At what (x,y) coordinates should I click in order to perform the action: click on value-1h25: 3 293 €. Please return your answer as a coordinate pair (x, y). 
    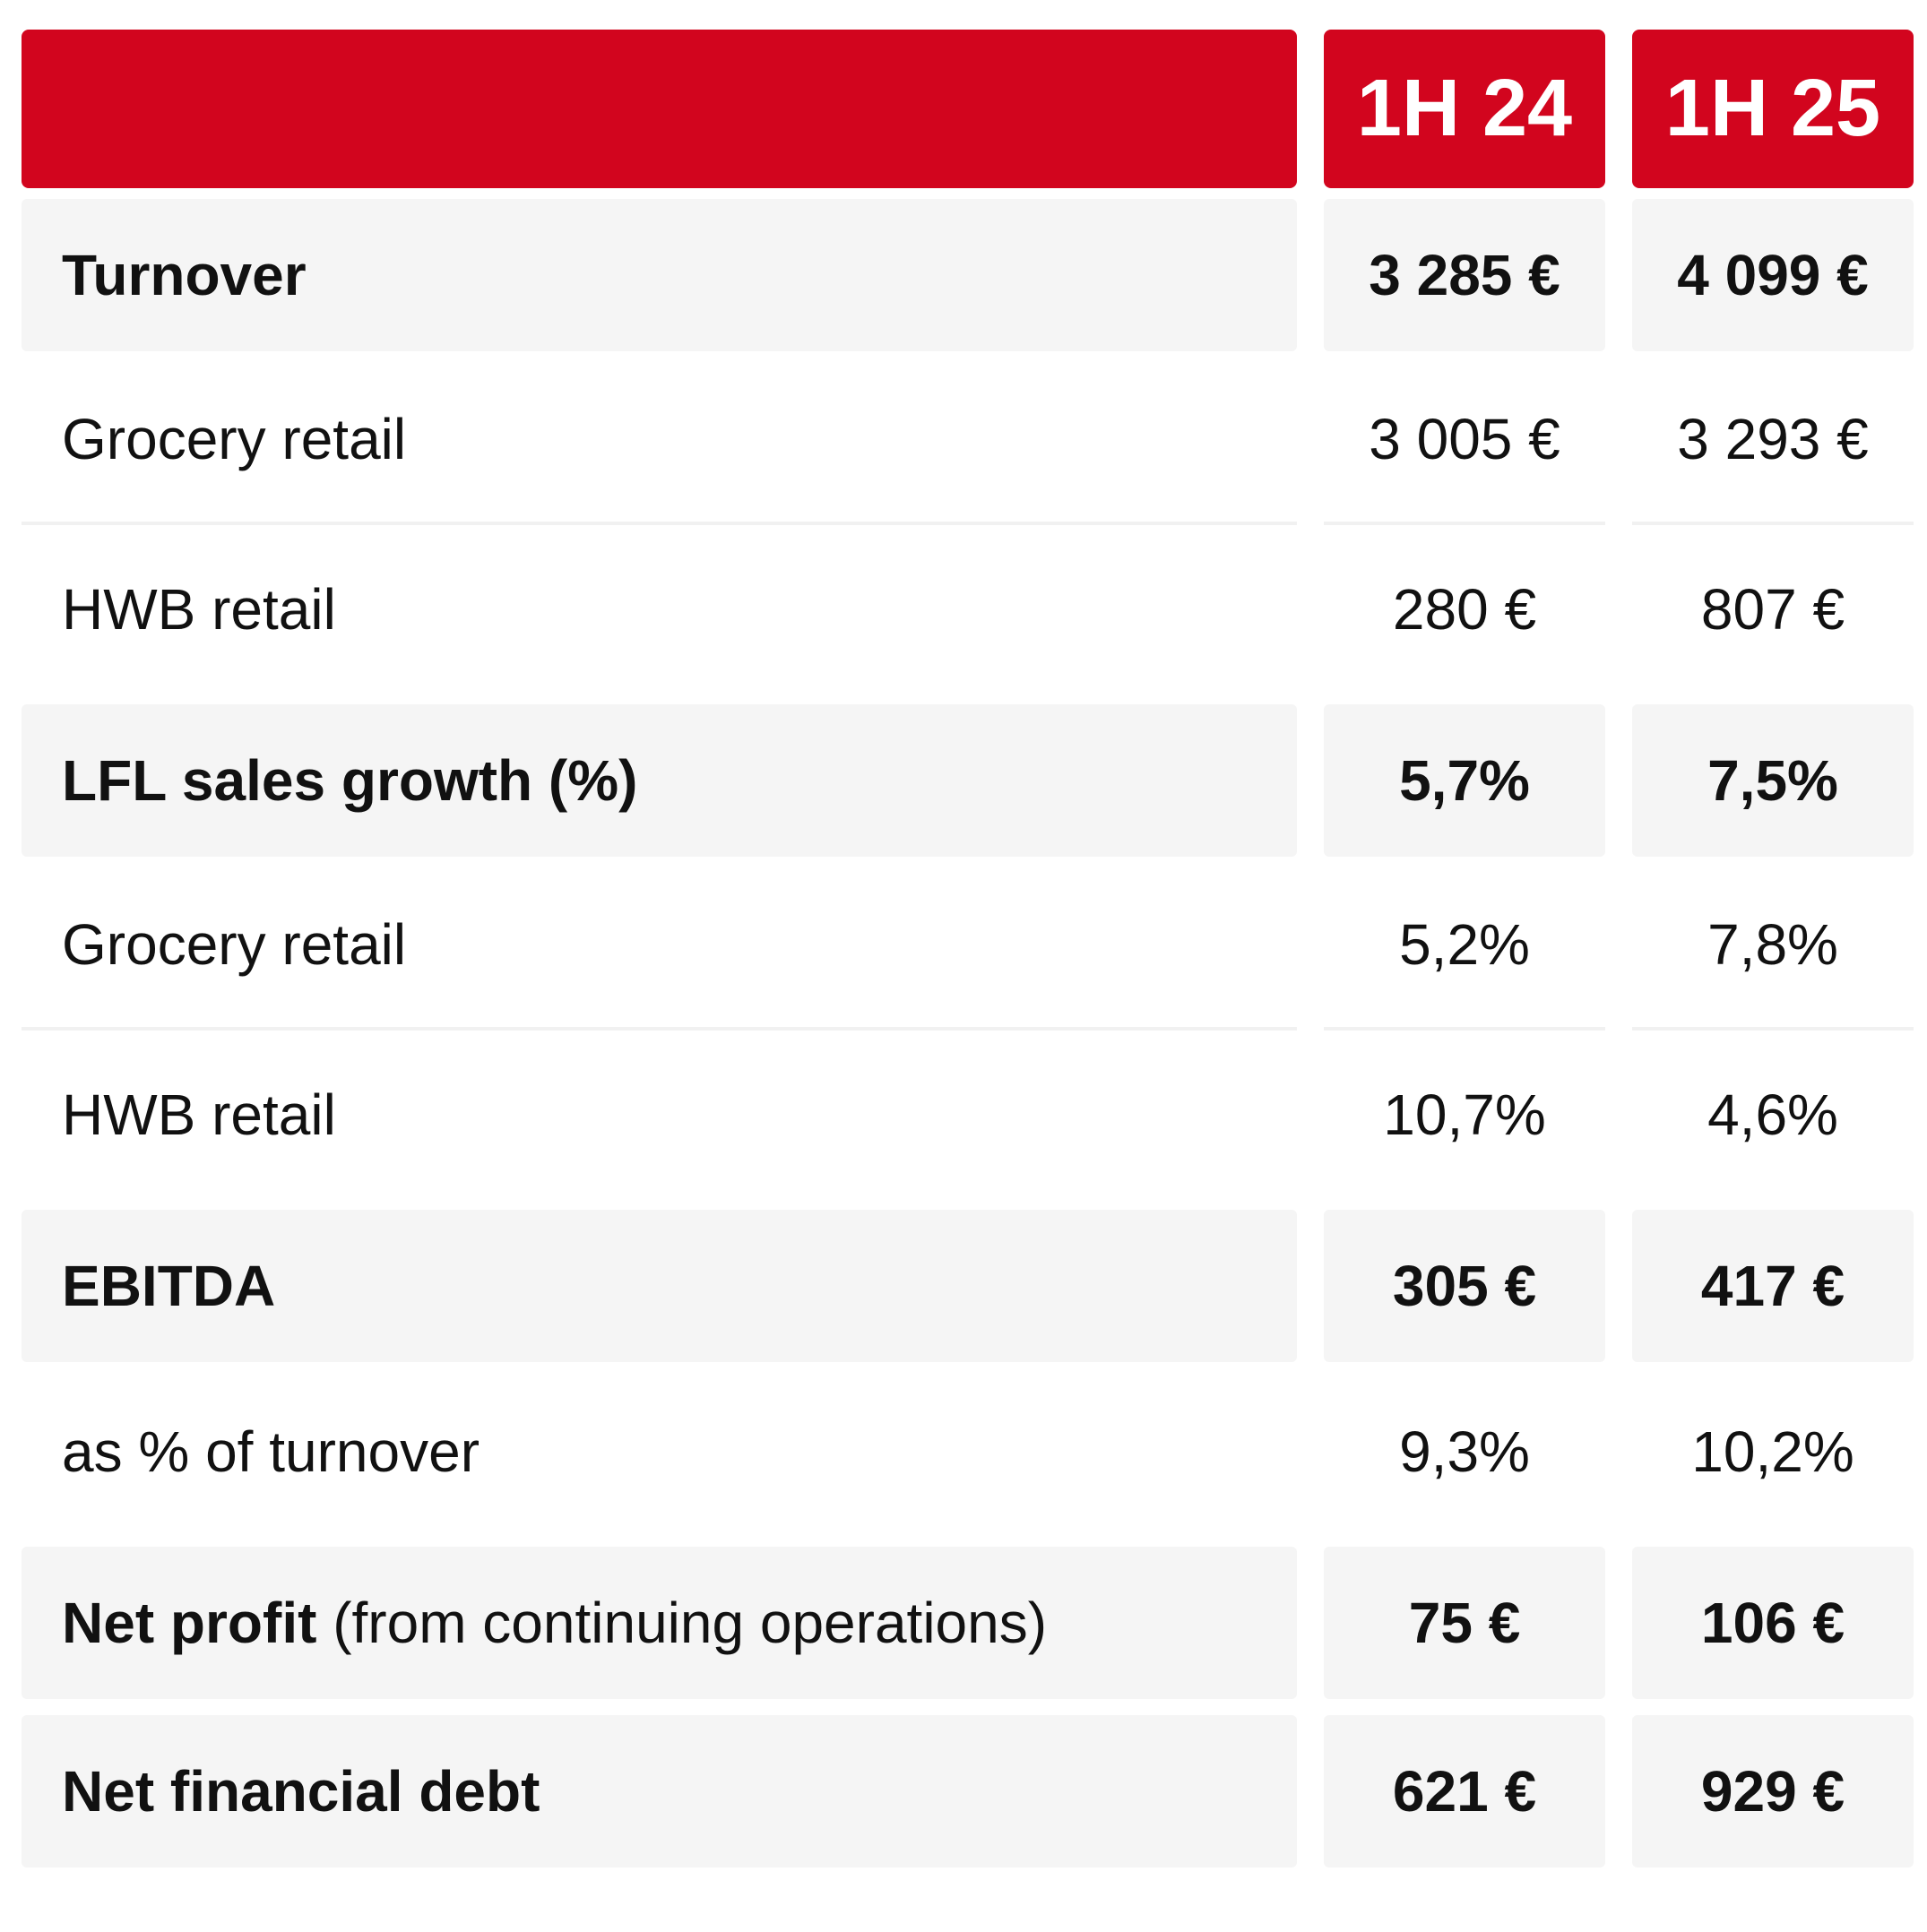
    Looking at the image, I should click on (1773, 441).